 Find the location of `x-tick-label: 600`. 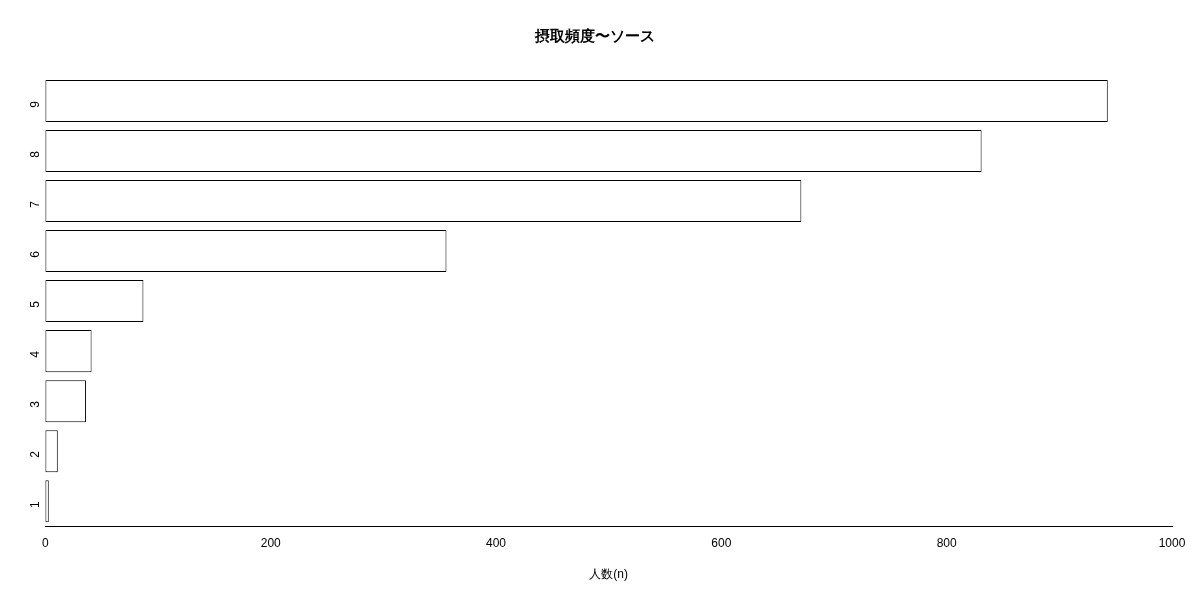

x-tick-label: 600 is located at coordinates (721, 542).